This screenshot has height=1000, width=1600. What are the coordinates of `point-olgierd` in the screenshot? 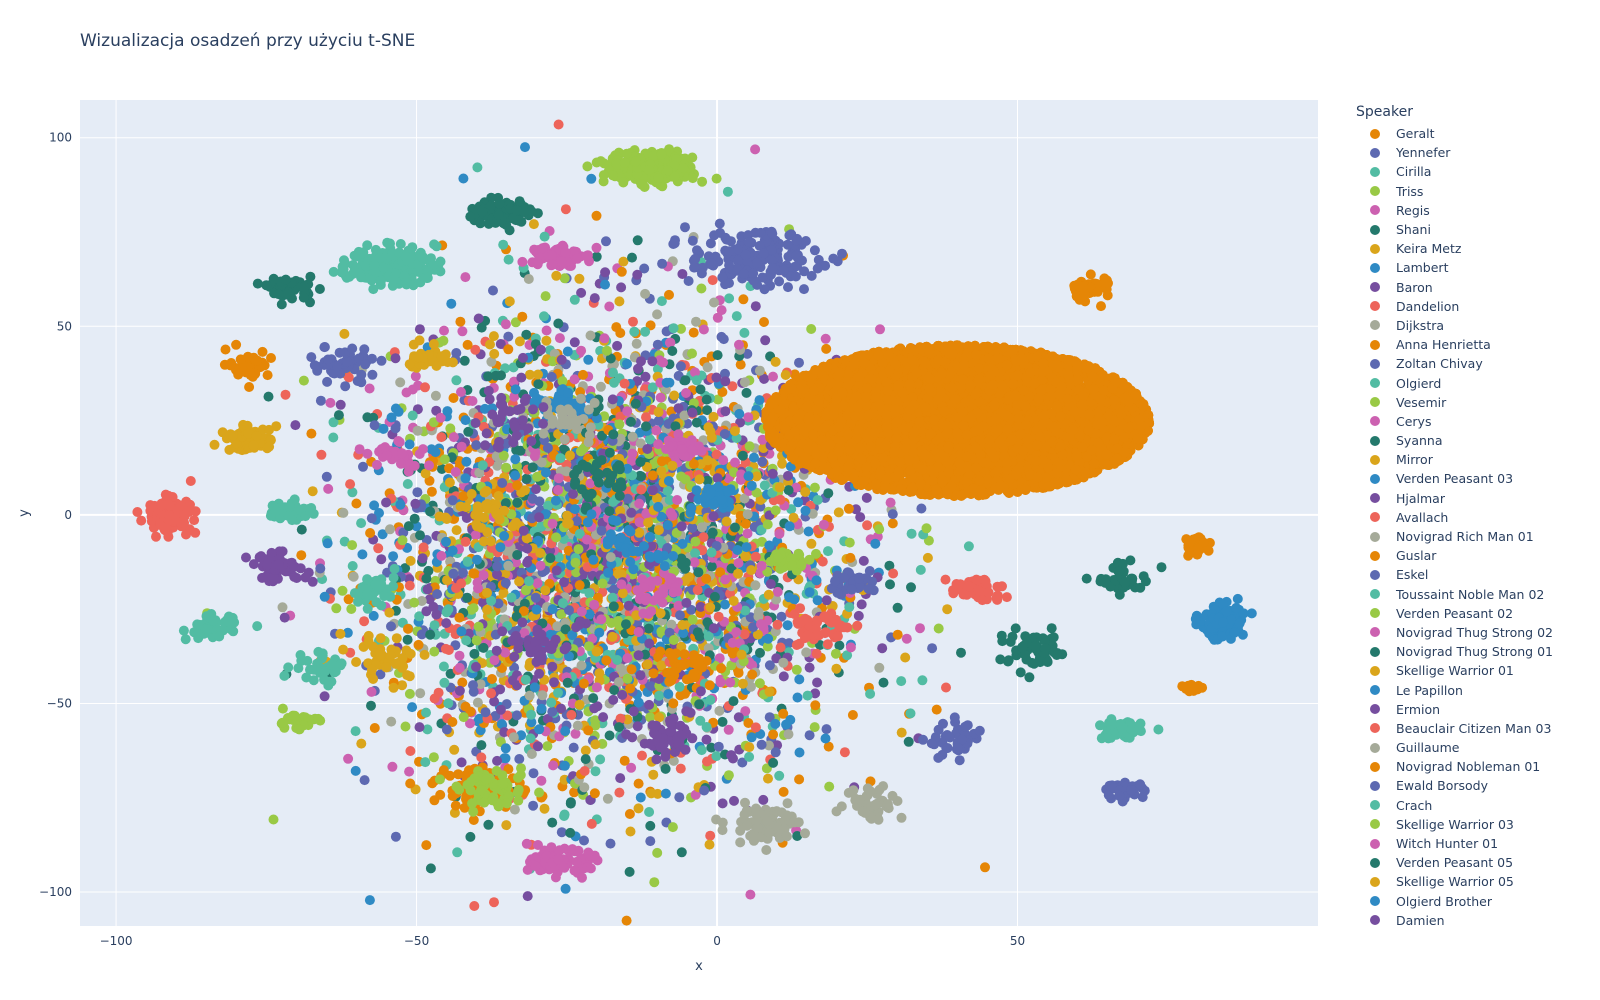 It's located at (394, 568).